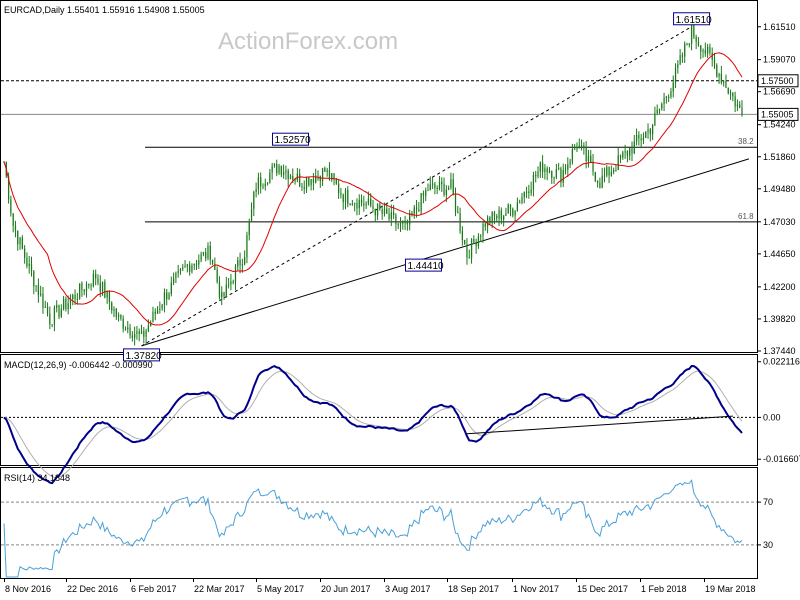 This screenshot has width=800, height=600. Describe the element at coordinates (779, 351) in the screenshot. I see `price-tick-label: 1.37440` at that location.